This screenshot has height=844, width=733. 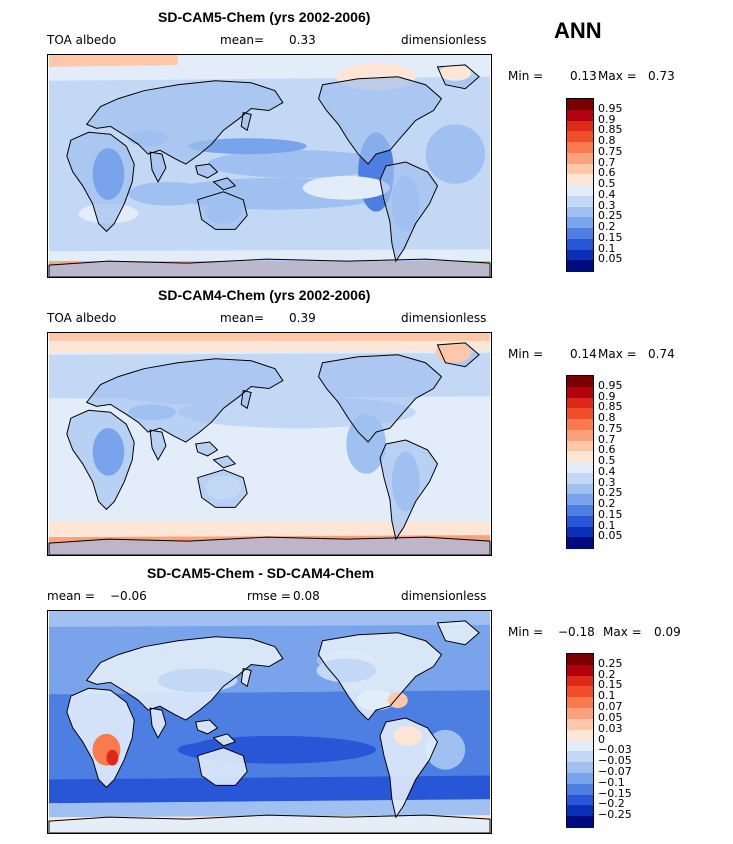 I want to click on panel3-max-label: Max =, so click(x=622, y=632).